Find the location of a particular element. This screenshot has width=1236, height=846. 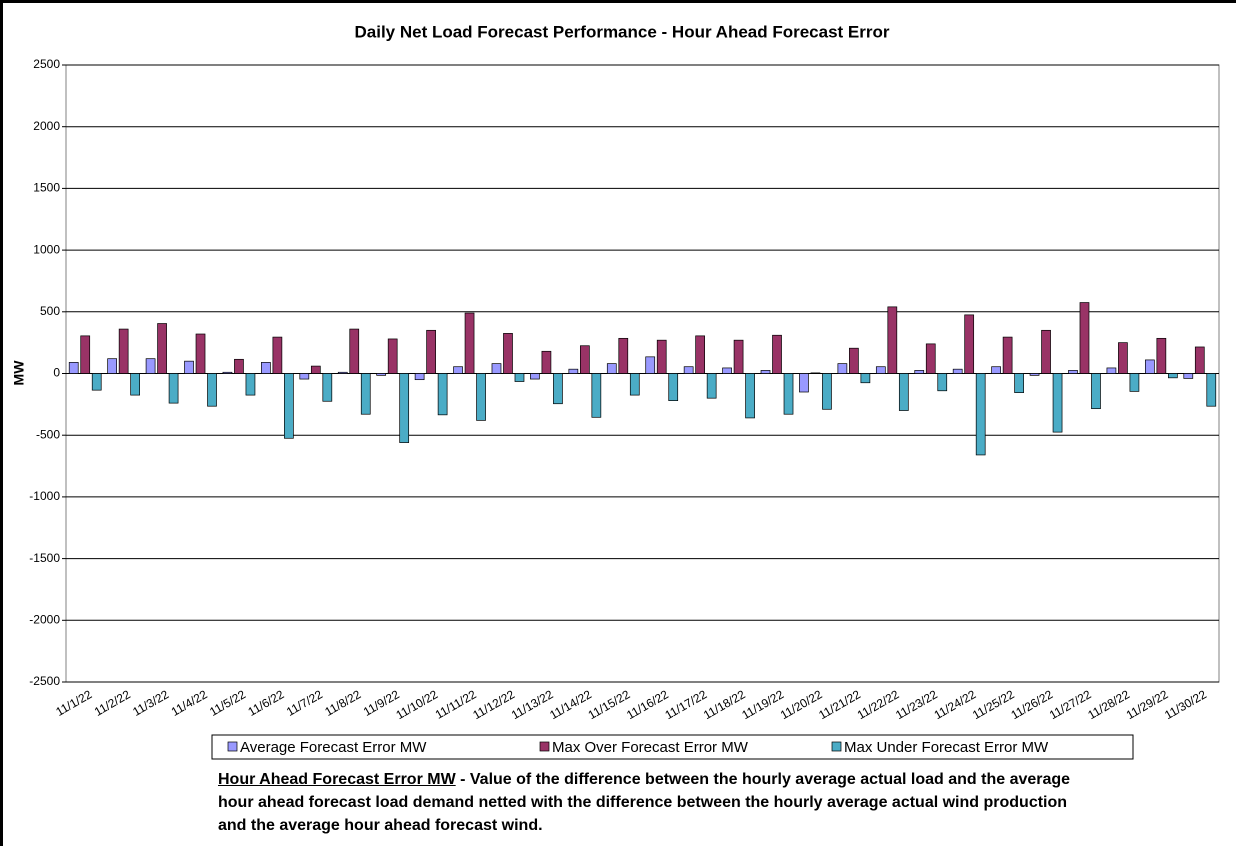

y-tick-label: 500 is located at coordinates (50, 311).